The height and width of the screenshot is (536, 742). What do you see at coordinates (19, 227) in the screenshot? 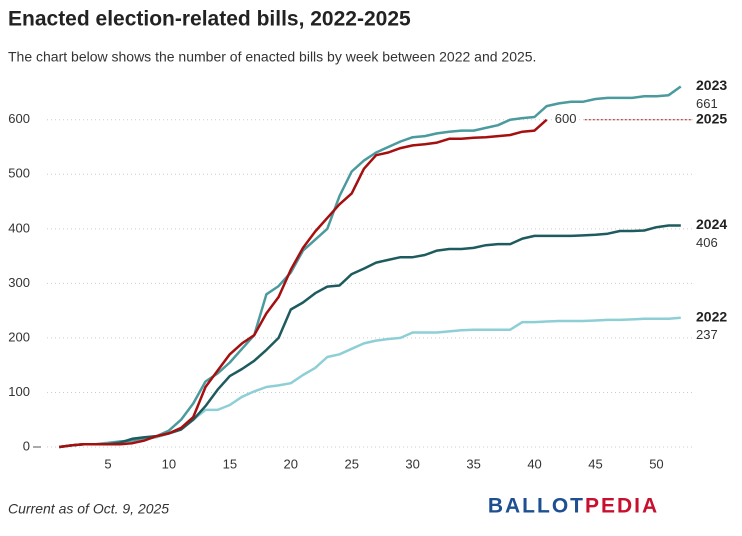
I see `y-tick-label: 400` at bounding box center [19, 227].